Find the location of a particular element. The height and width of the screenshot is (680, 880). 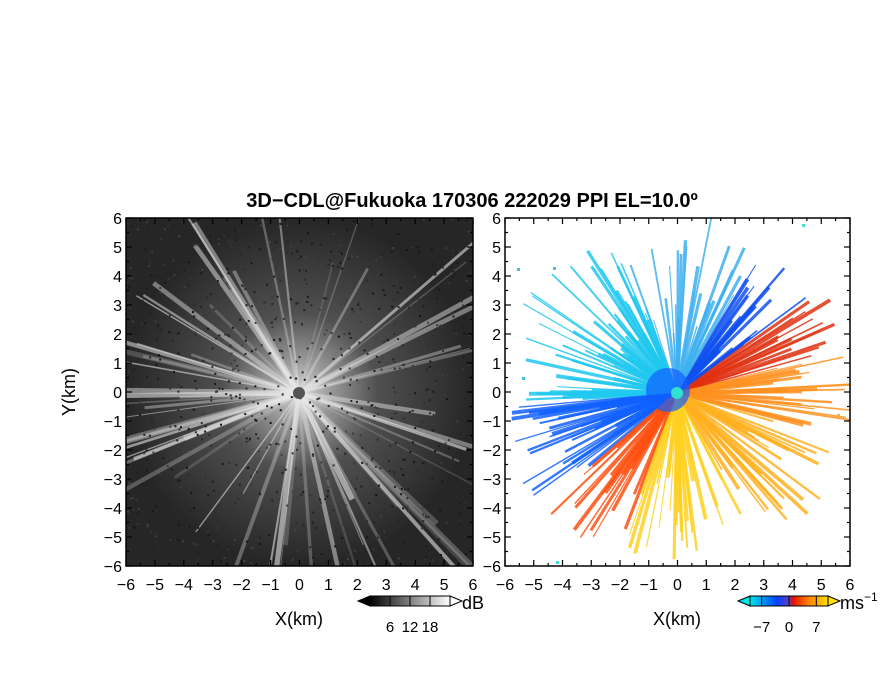

x-tick-label: 0 is located at coordinates (299, 585).